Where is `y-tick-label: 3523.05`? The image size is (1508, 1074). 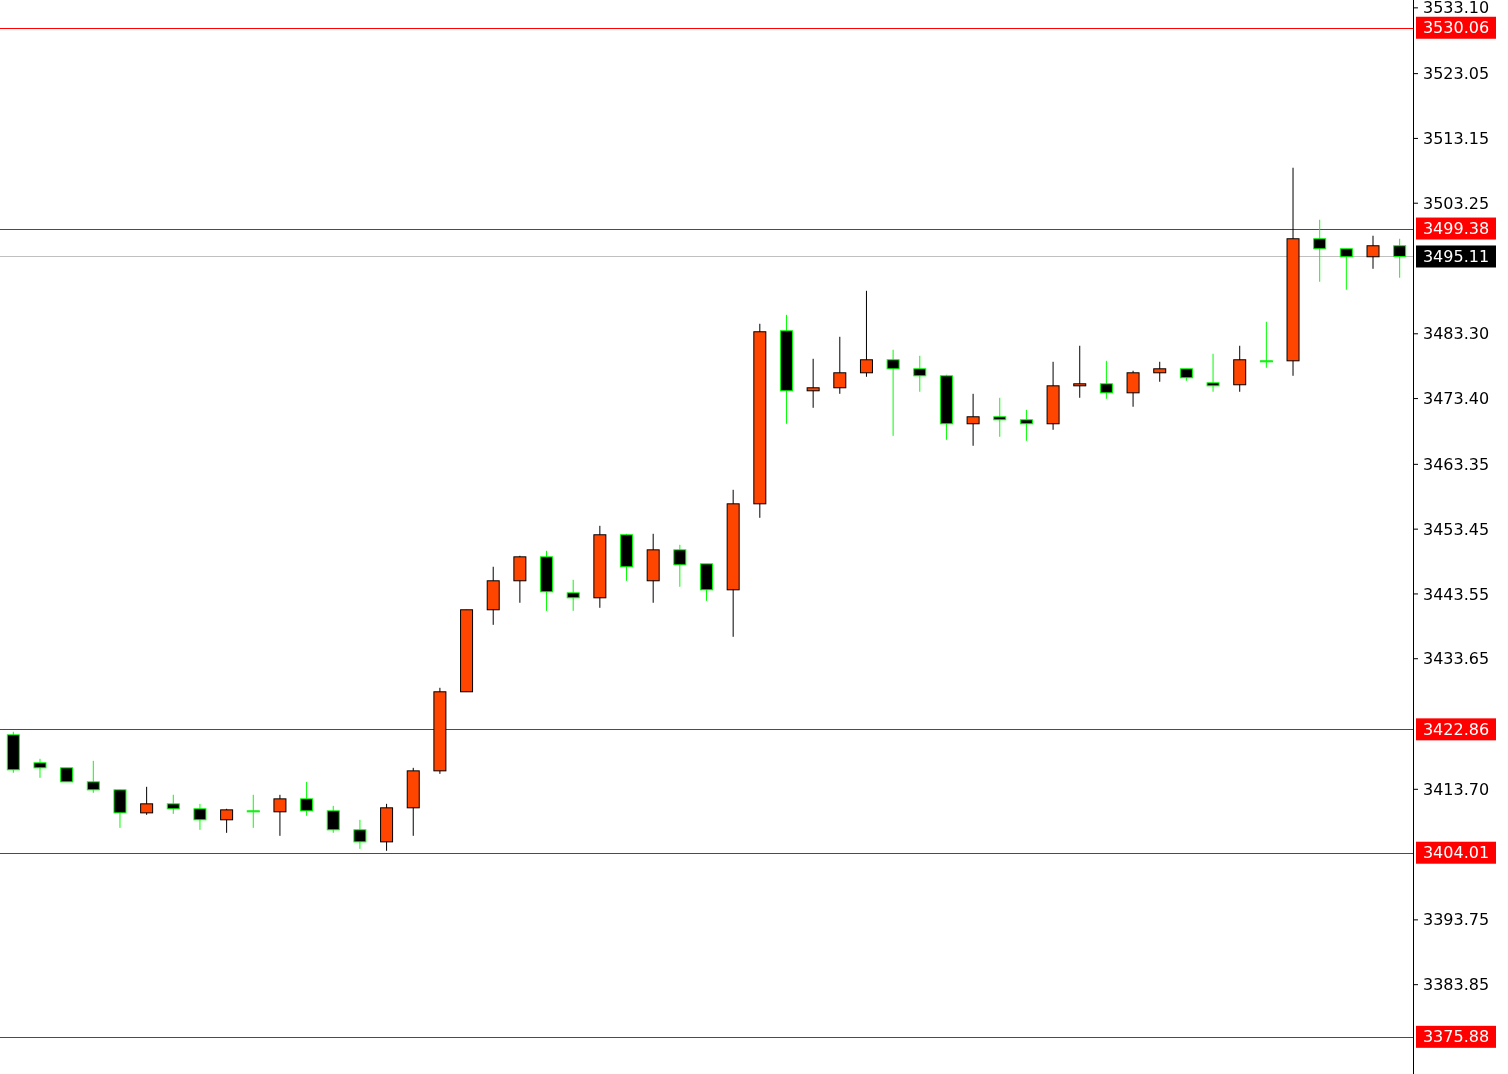 y-tick-label: 3523.05 is located at coordinates (1456, 74).